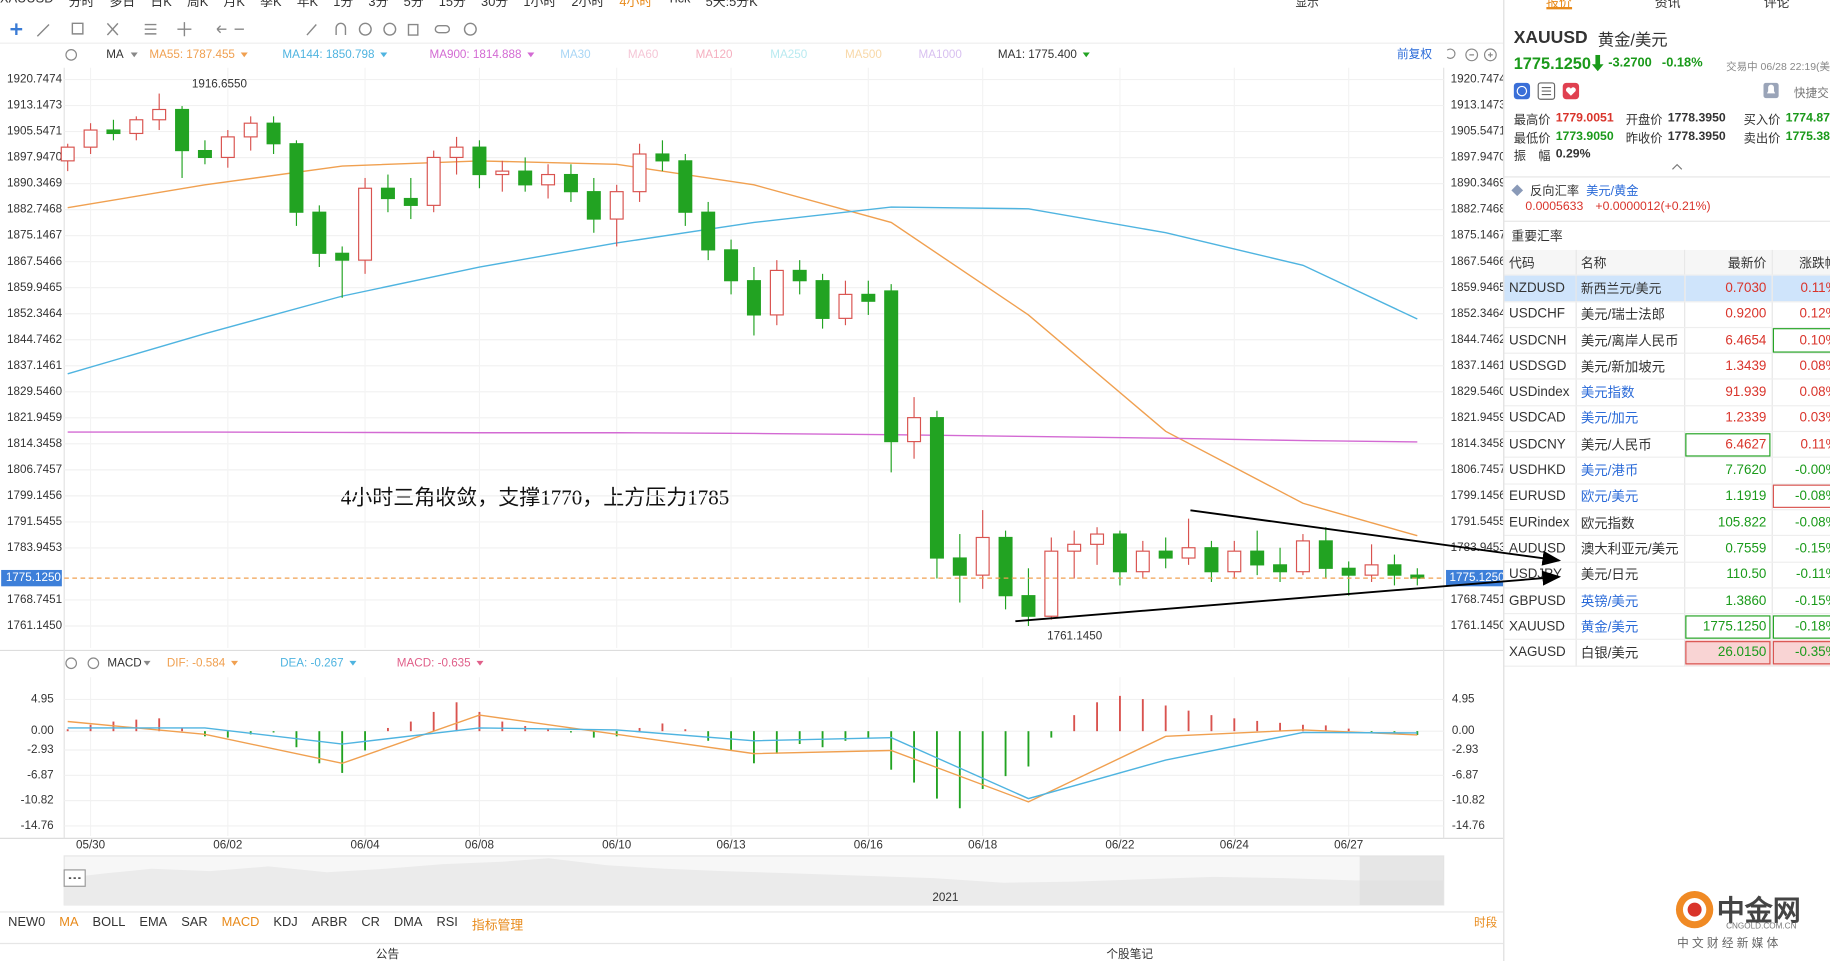 Image resolution: width=1830 pixels, height=961 pixels. I want to click on legend-entry-inactive: MA60, so click(643, 54).